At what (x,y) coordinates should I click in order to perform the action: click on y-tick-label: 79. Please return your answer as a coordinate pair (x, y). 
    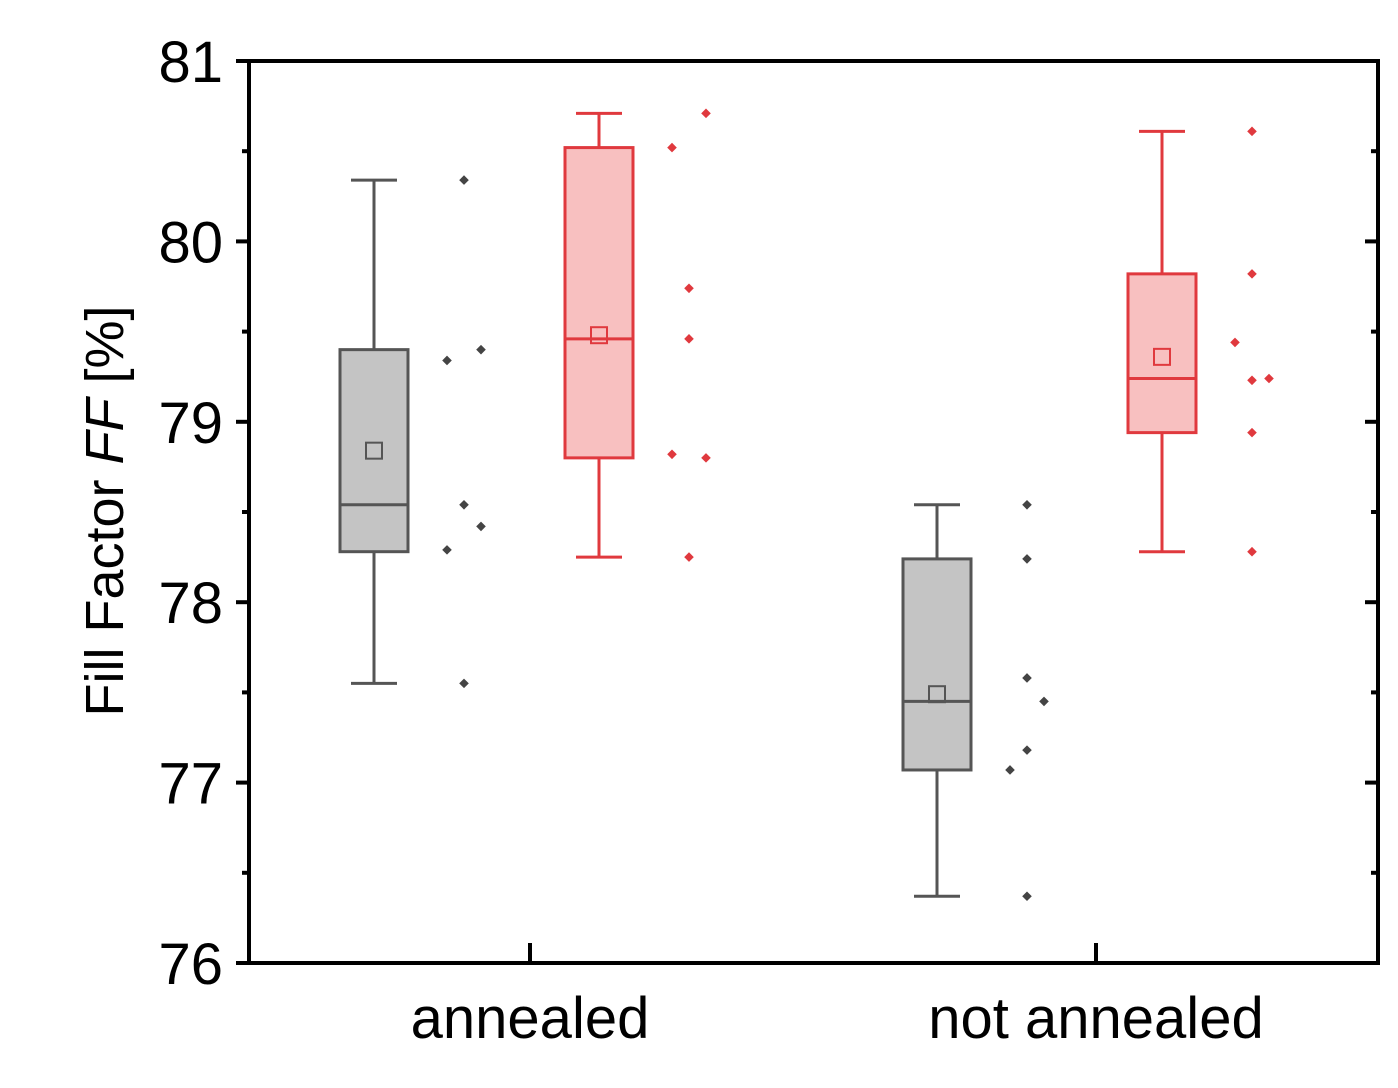
    Looking at the image, I should click on (190, 423).